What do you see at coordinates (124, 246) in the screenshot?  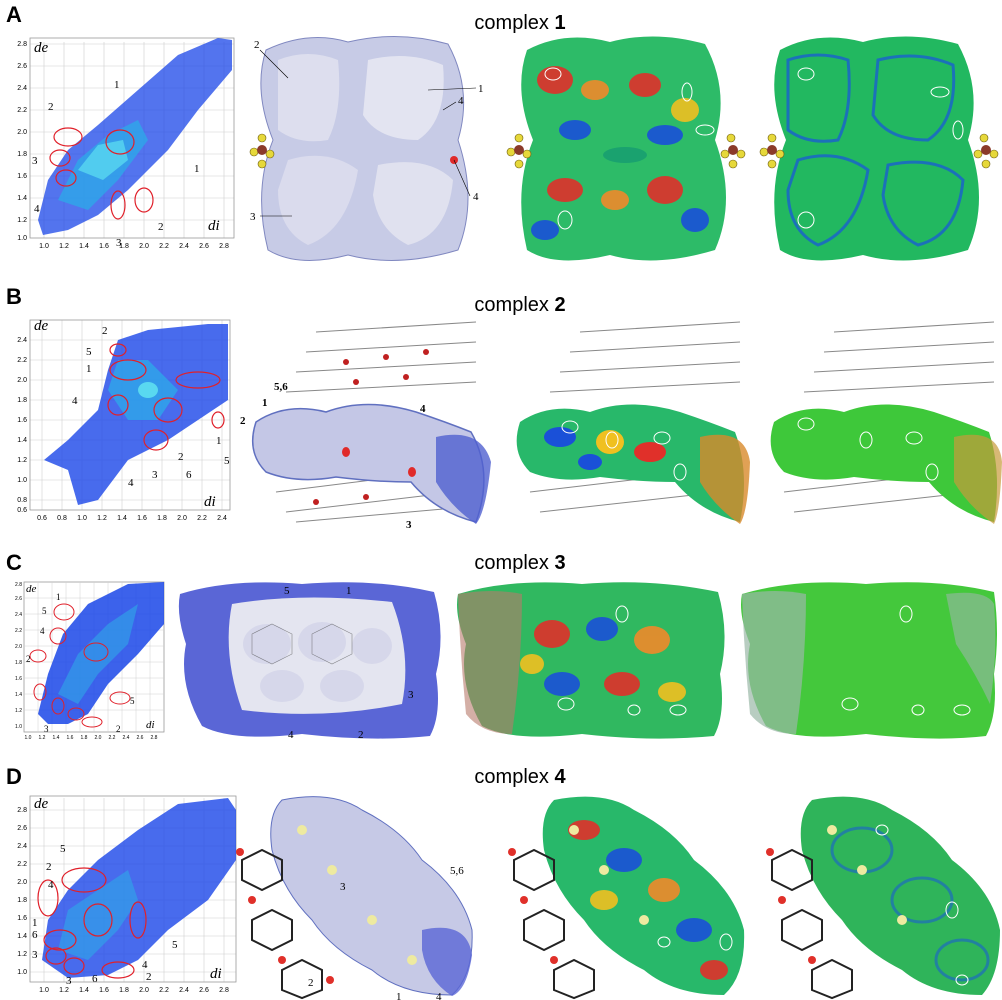 I see `x-tick-label: 1.8` at bounding box center [124, 246].